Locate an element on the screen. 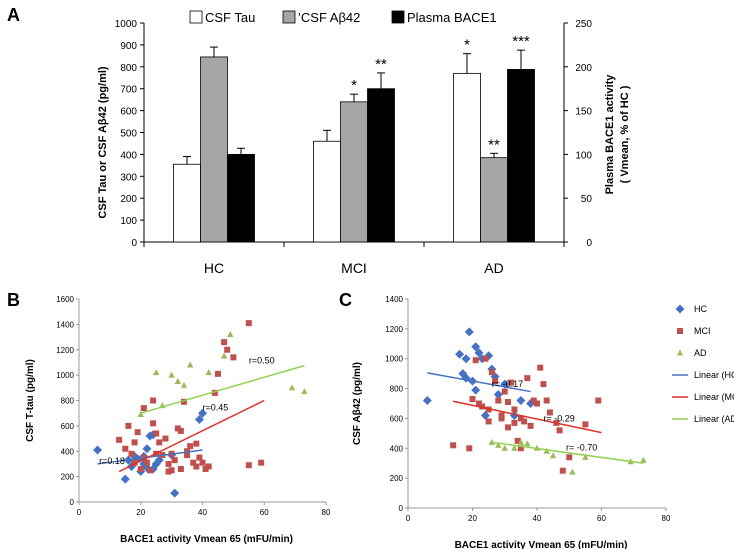  y-axis-title: CSF T-tau (pg/ml) is located at coordinates (30, 400).